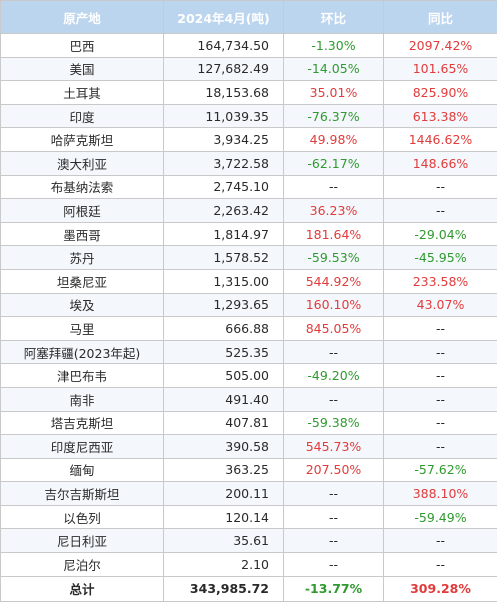 The width and height of the screenshot is (497, 610). I want to click on table-row: 以色列 120.14 -- -59.49%, so click(248, 517).